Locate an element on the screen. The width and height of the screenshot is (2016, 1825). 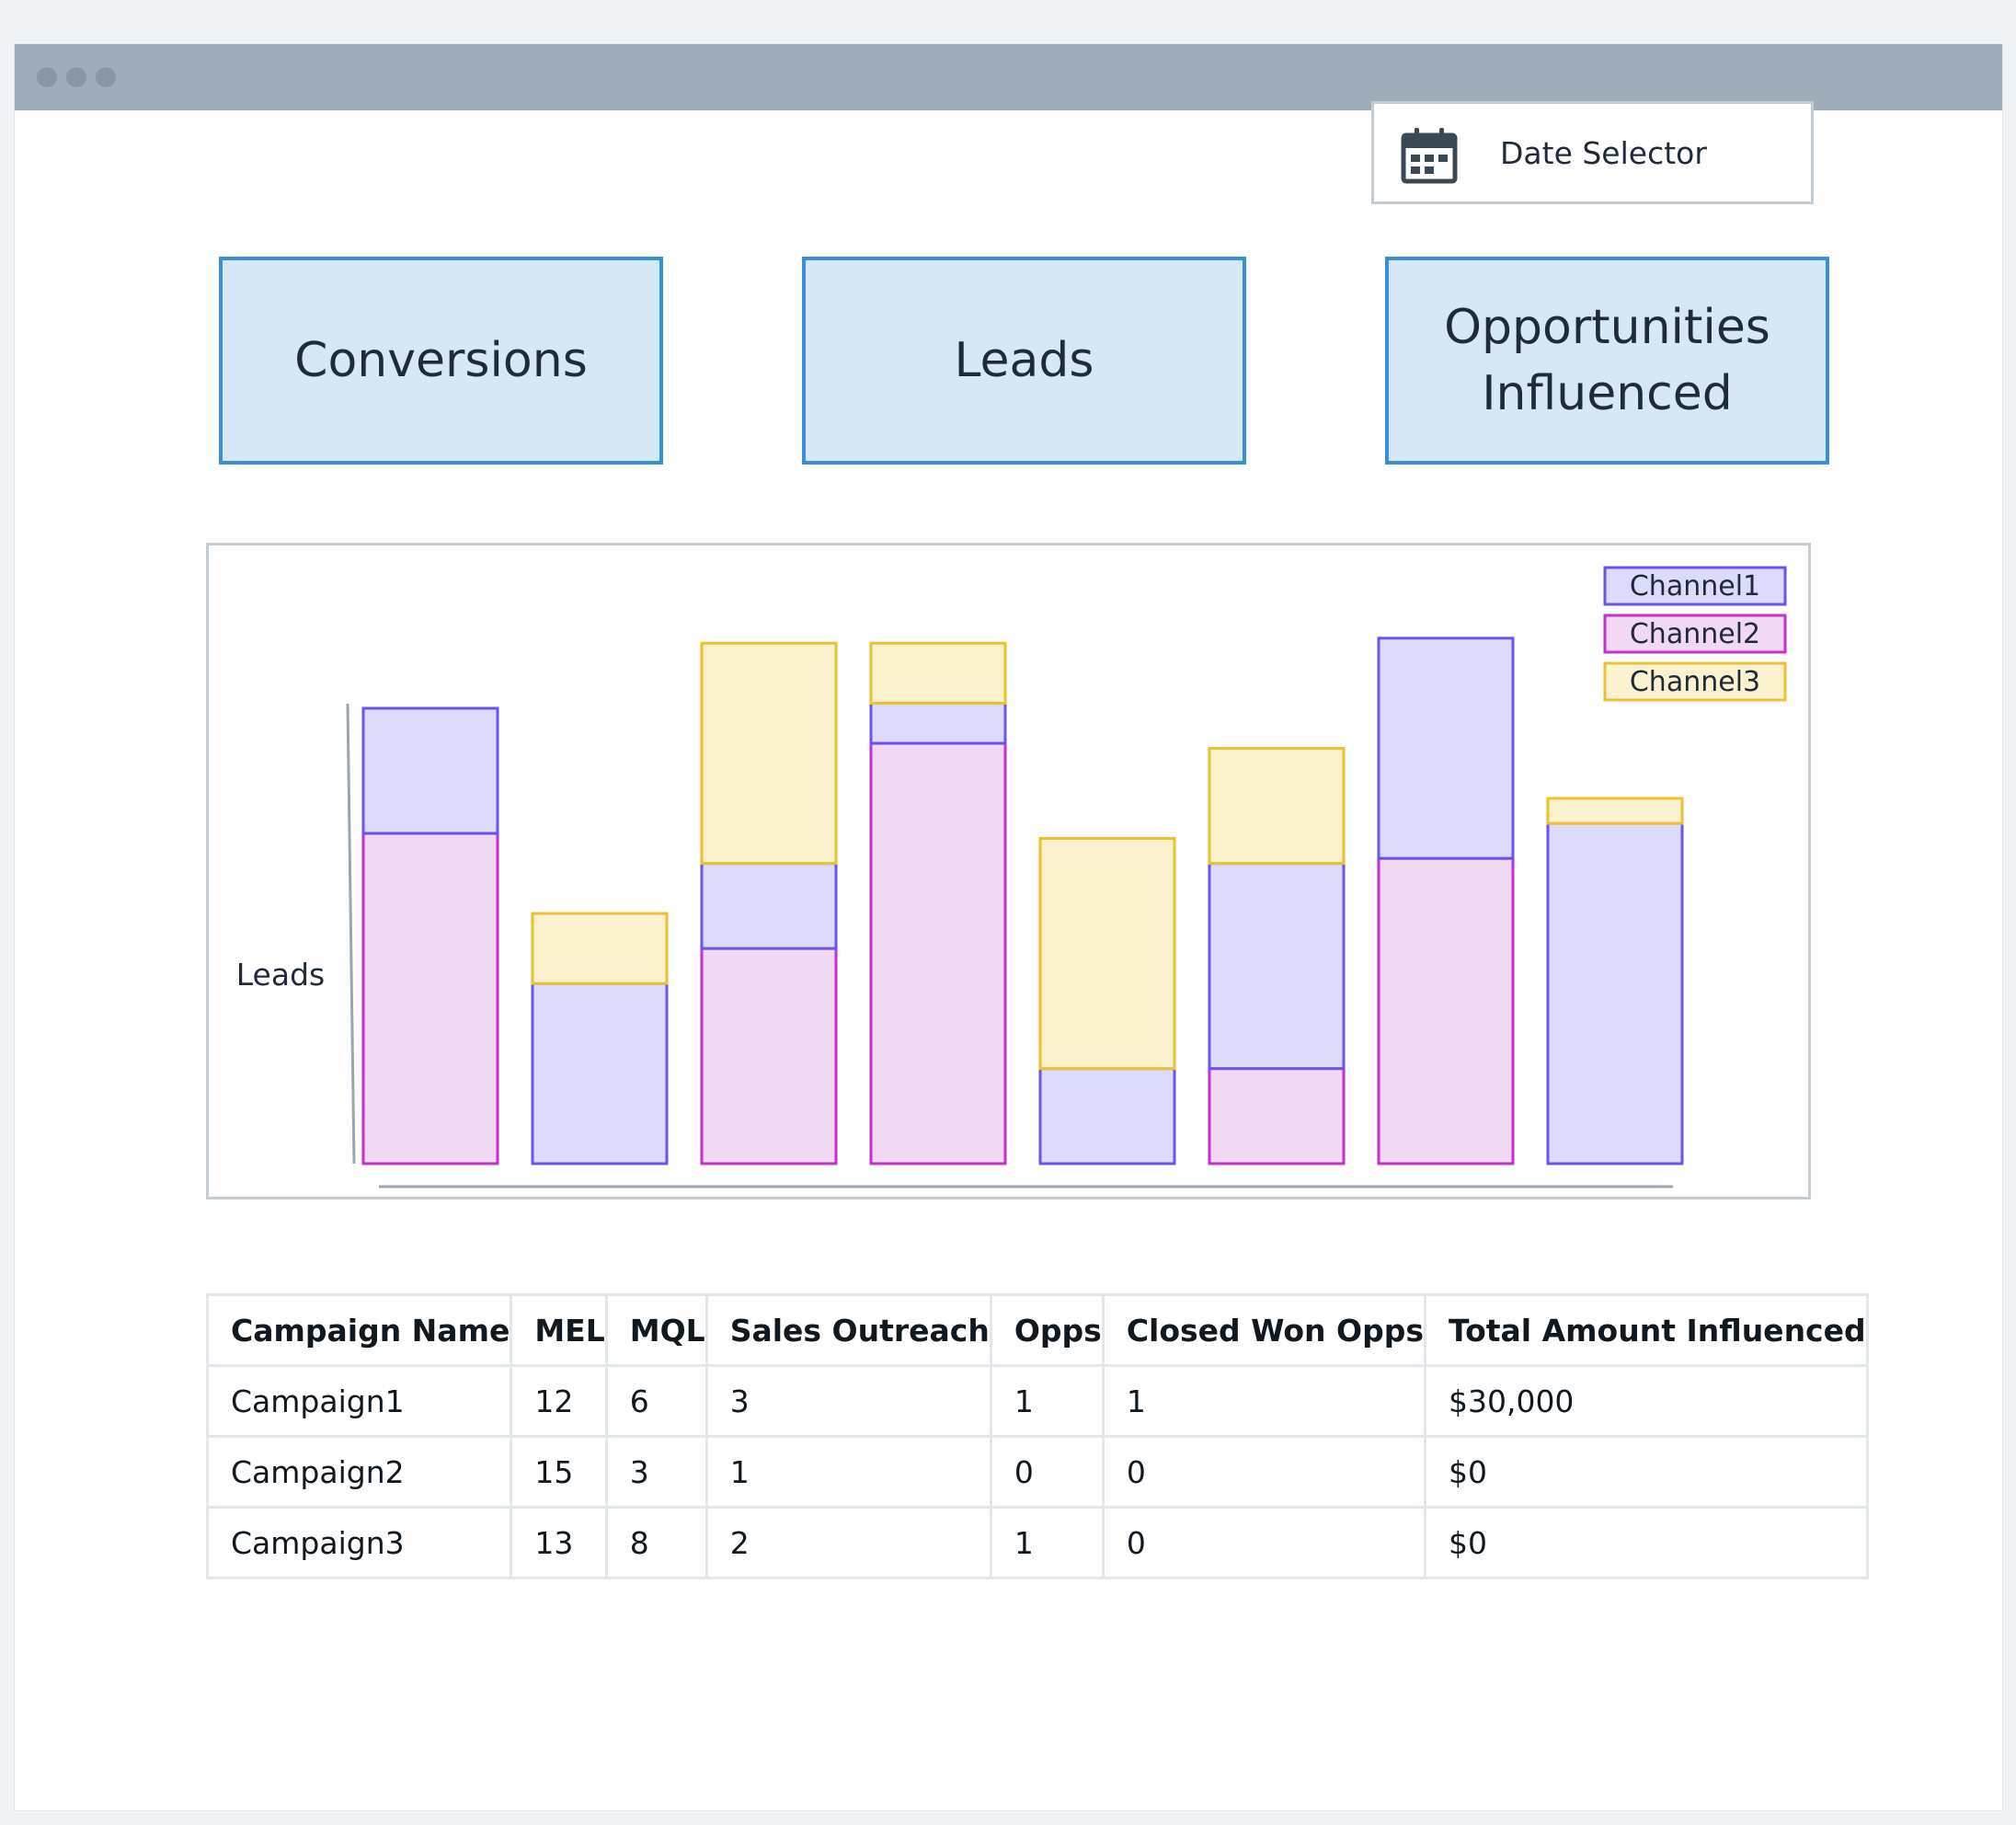
legend-label-channel1: Channel1 is located at coordinates (1695, 586).